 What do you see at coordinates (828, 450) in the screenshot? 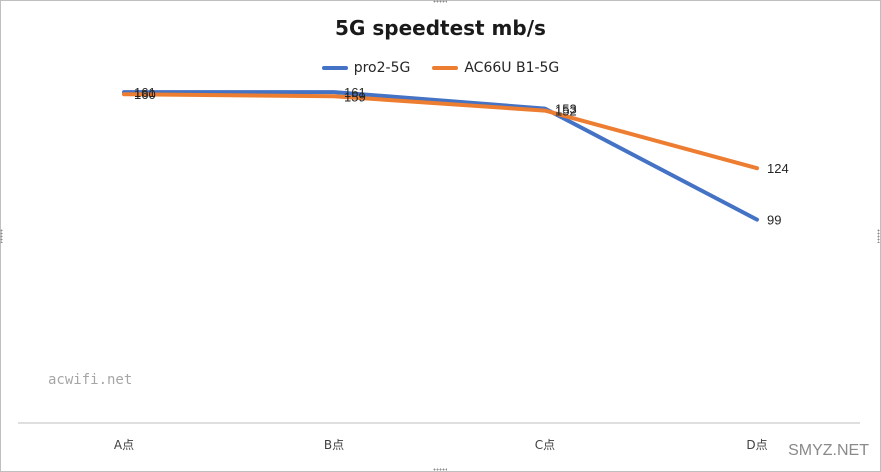
I see `site-mark-text: SMYZ.NET` at bounding box center [828, 450].